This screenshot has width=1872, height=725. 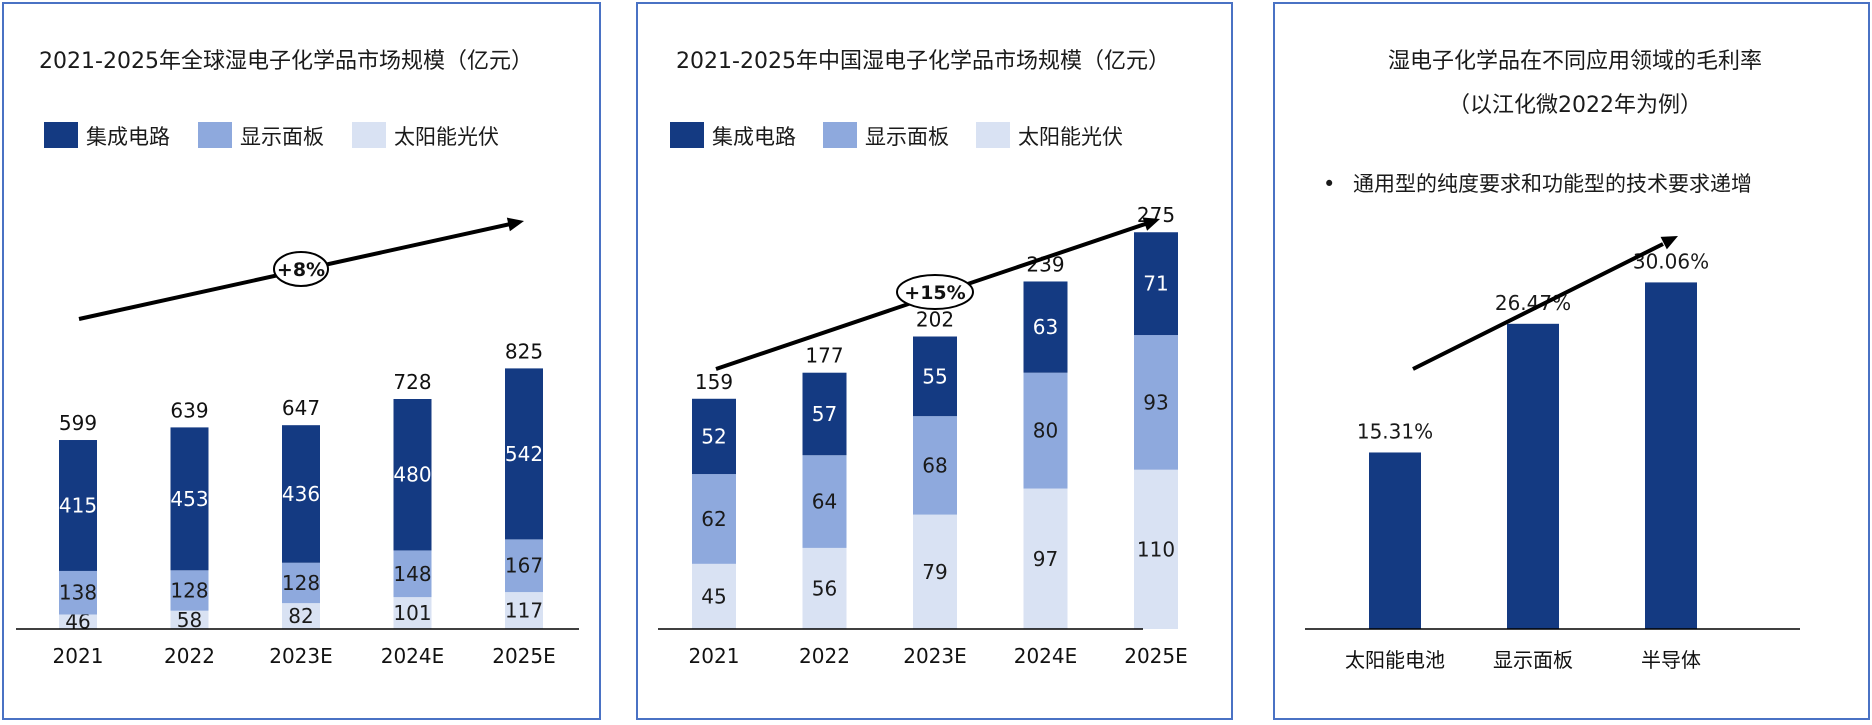 I want to click on china-bar-label-2-2: 79, so click(x=934, y=572).